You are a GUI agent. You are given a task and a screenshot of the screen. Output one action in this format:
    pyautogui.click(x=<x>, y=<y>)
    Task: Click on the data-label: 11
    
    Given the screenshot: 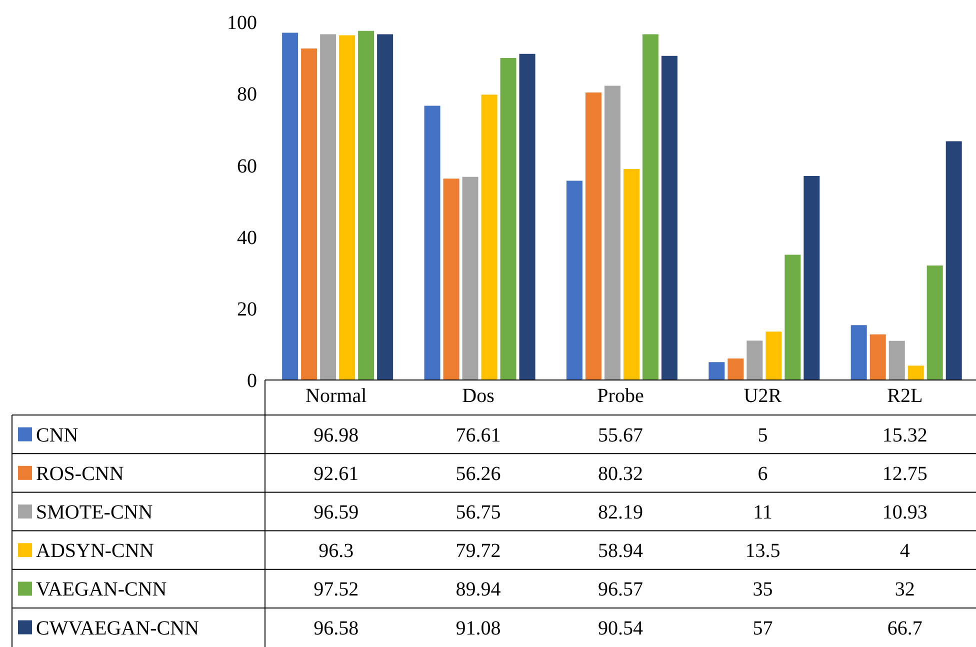 What is the action you would take?
    pyautogui.click(x=762, y=513)
    